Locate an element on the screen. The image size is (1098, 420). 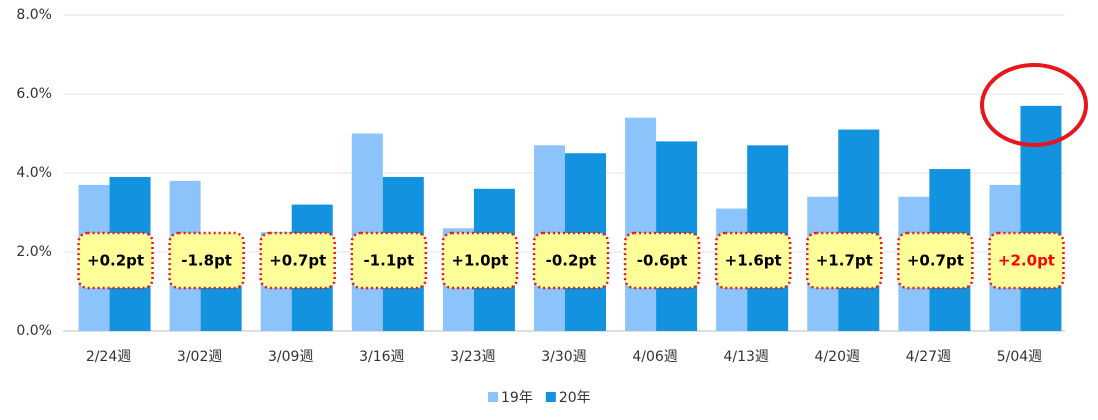
annotation-label: -0.2pt is located at coordinates (571, 261).